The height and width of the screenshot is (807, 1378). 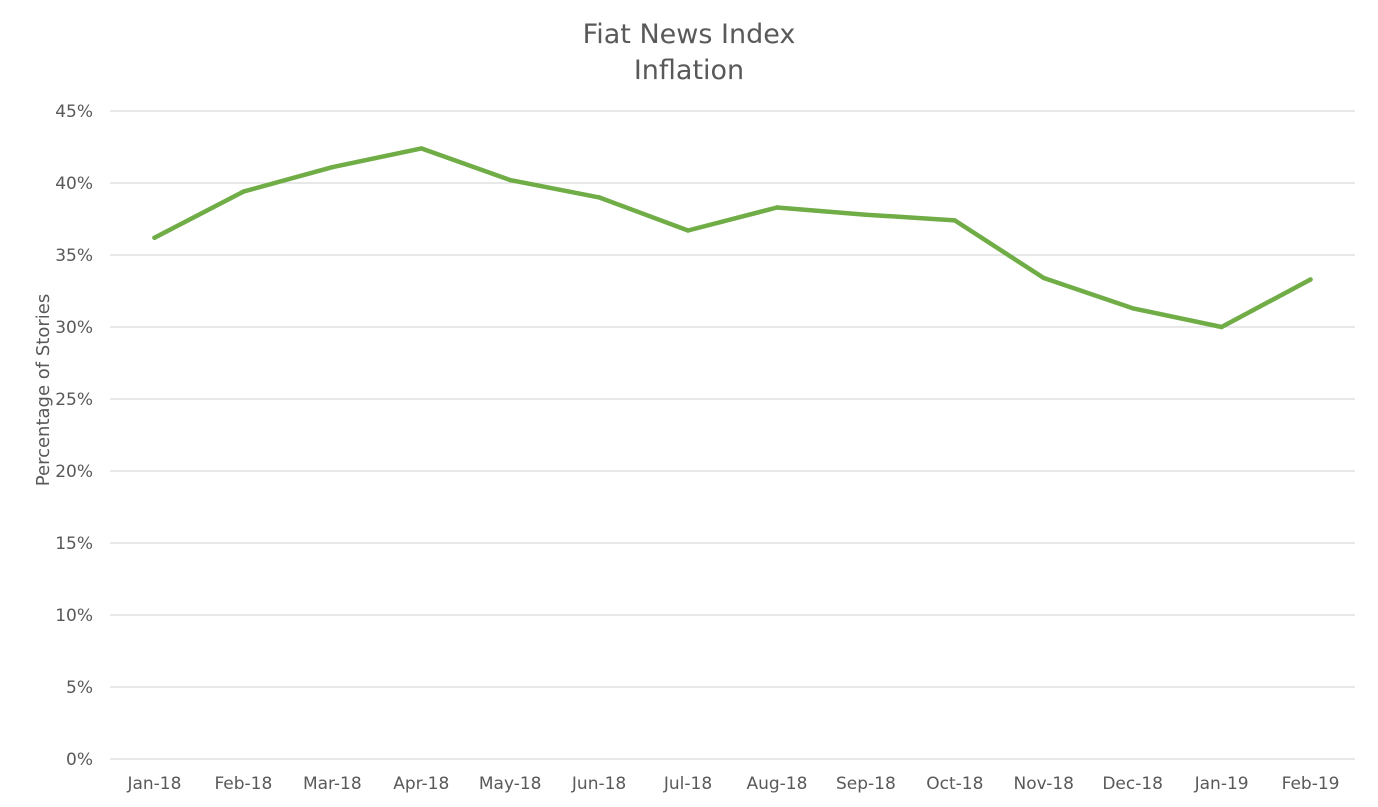 What do you see at coordinates (74, 544) in the screenshot?
I see `y-tick-label: 15%` at bounding box center [74, 544].